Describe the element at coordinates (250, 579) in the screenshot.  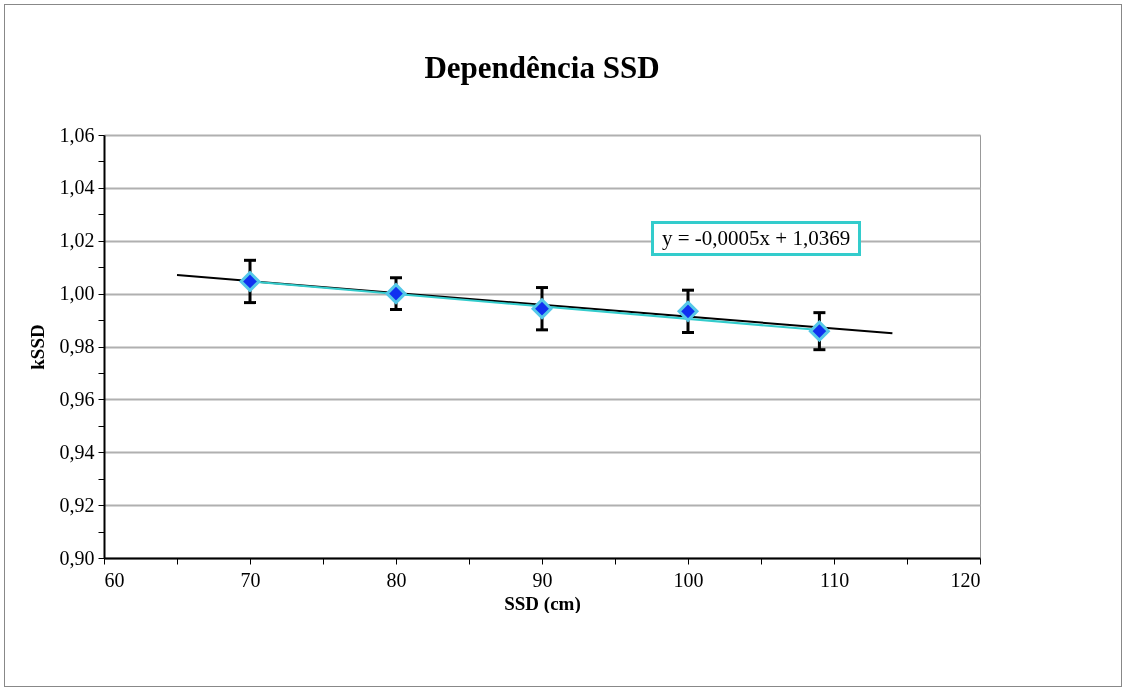
I see `x-tick-label: 70` at that location.